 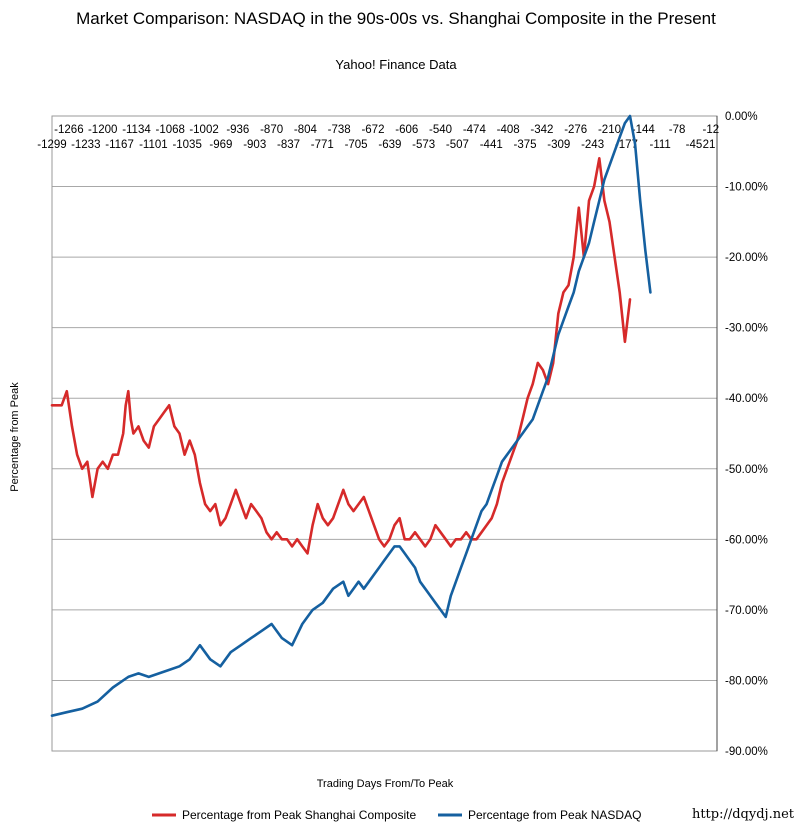 I want to click on y-tick-label: -20.00%, so click(x=746, y=258).